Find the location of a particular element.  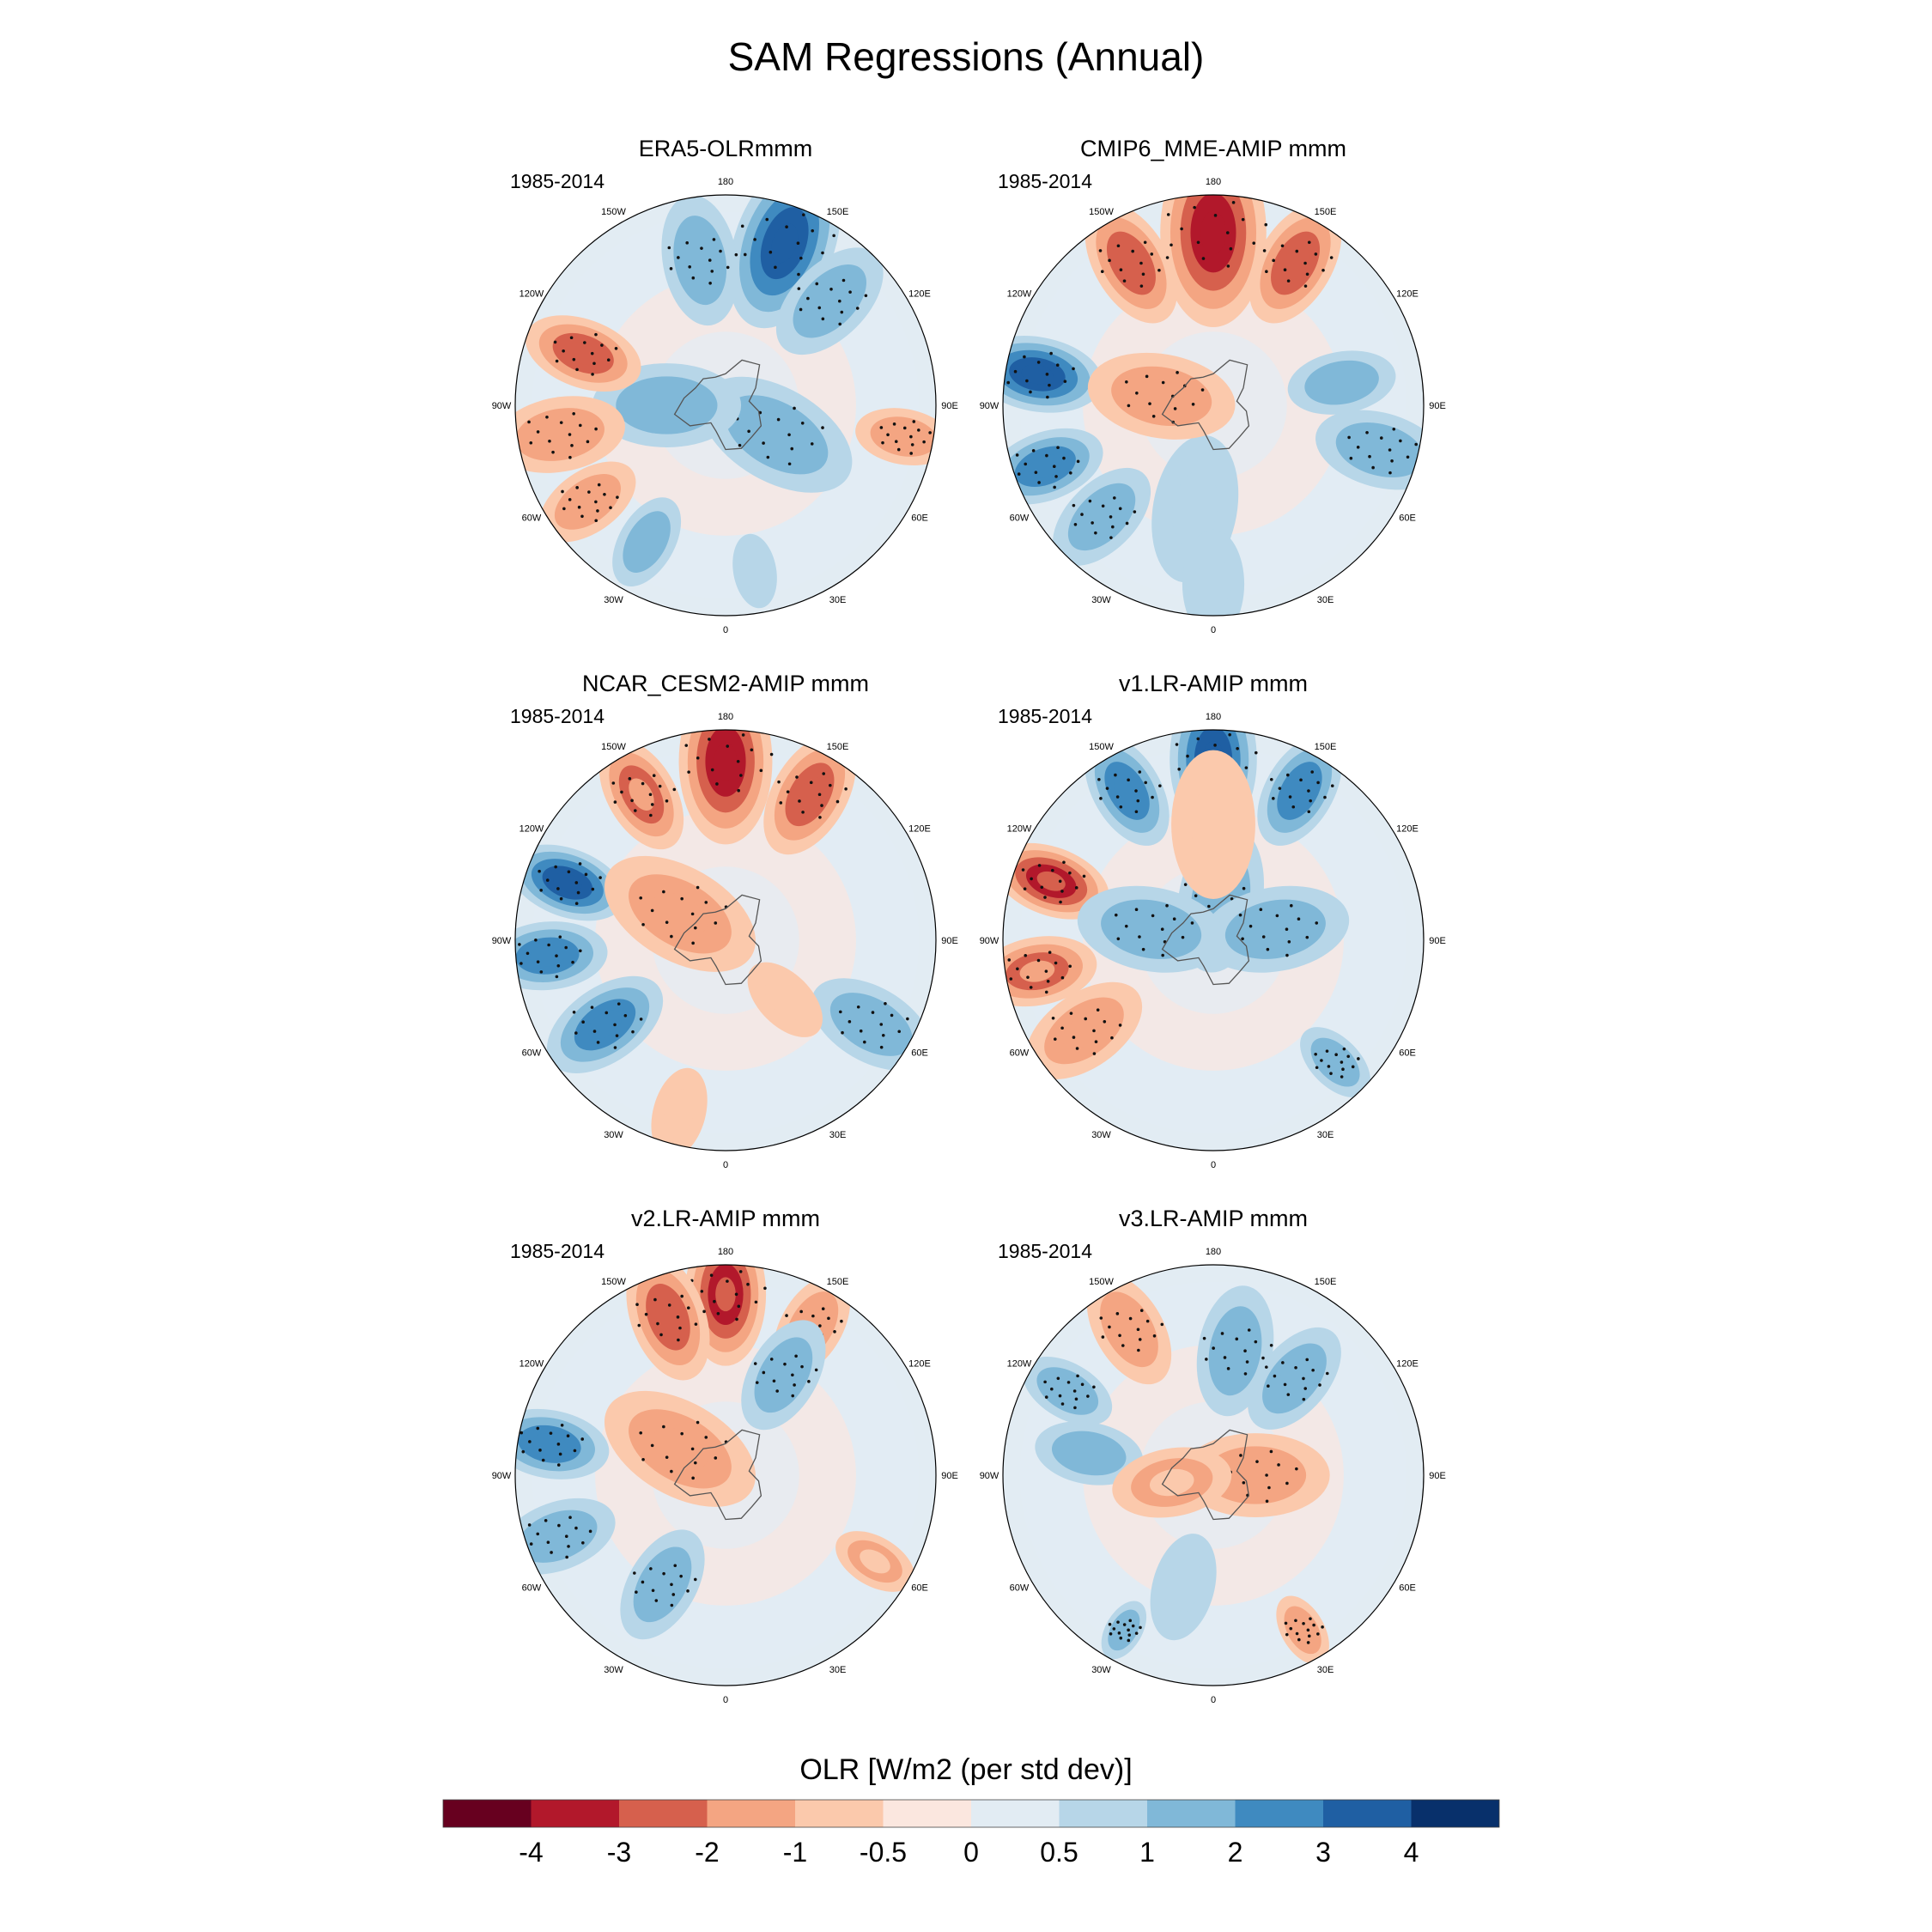

longitude-label: 60E is located at coordinates (919, 519).